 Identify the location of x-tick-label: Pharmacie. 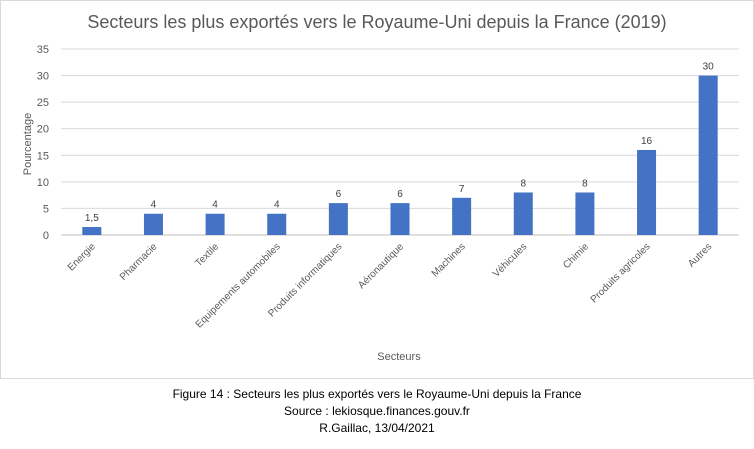
(139, 262).